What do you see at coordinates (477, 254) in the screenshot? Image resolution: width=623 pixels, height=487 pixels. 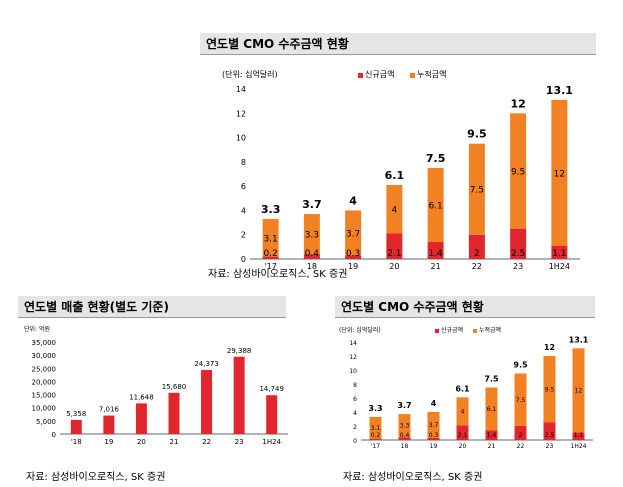 I see `bar-new-label: 2` at bounding box center [477, 254].